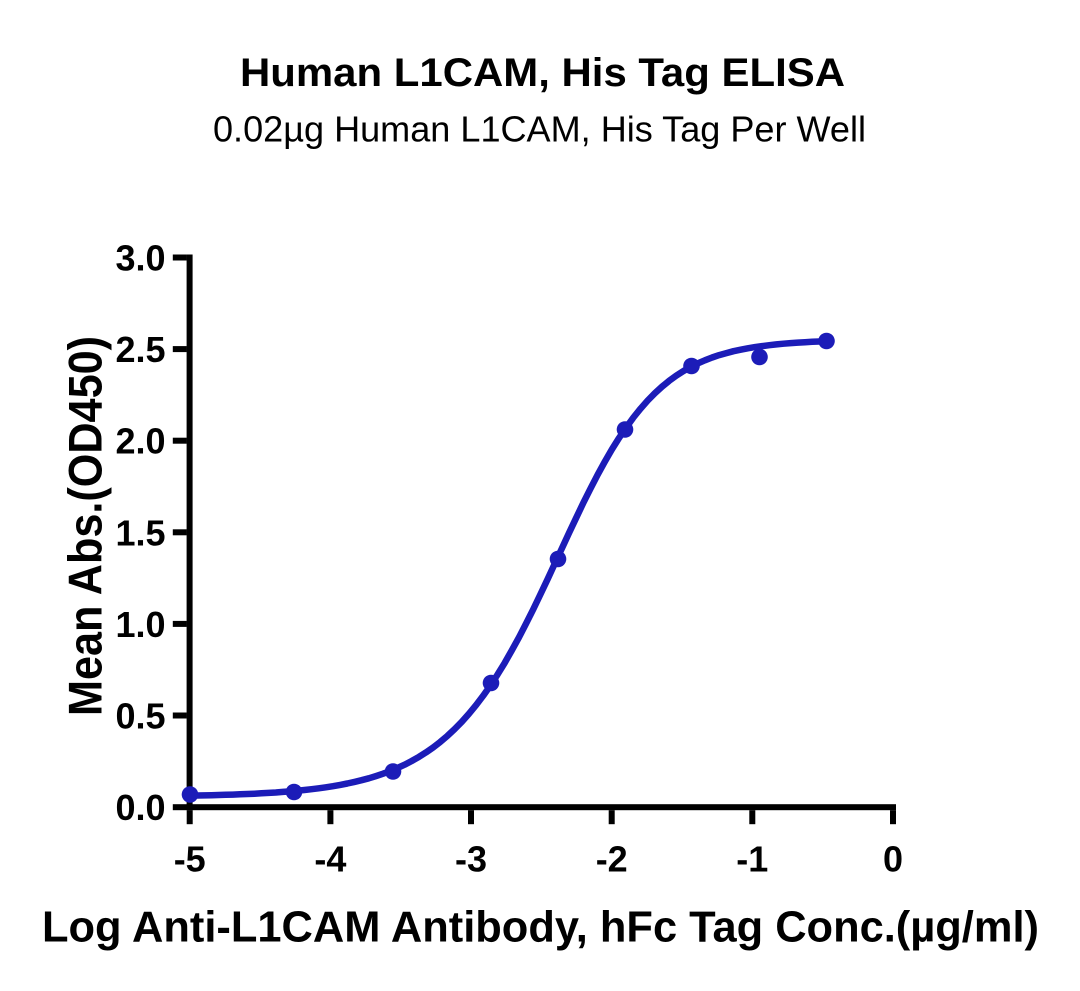  What do you see at coordinates (190, 859) in the screenshot?
I see `svg-text: -5` at bounding box center [190, 859].